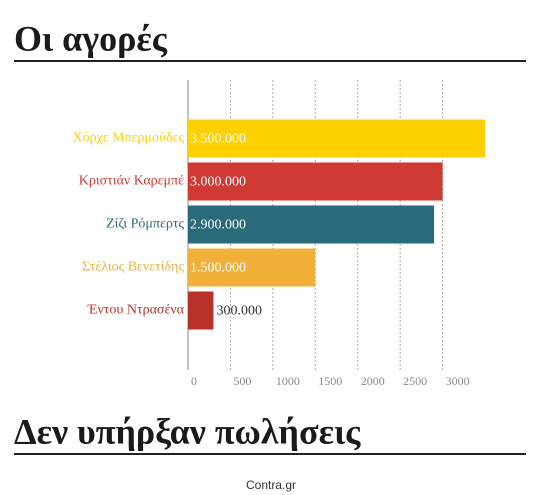  What do you see at coordinates (458, 381) in the screenshot?
I see `x-tick-label: 3000` at bounding box center [458, 381].